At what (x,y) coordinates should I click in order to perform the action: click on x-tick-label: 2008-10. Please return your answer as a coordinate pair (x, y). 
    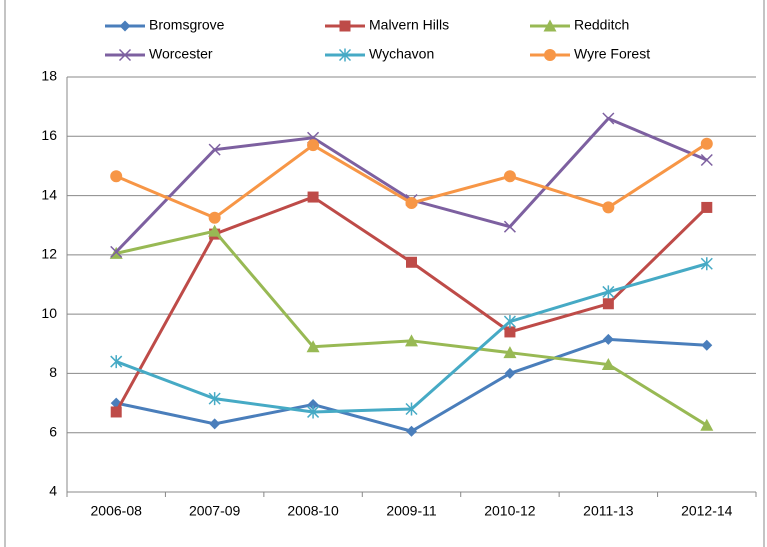
    Looking at the image, I should click on (313, 511).